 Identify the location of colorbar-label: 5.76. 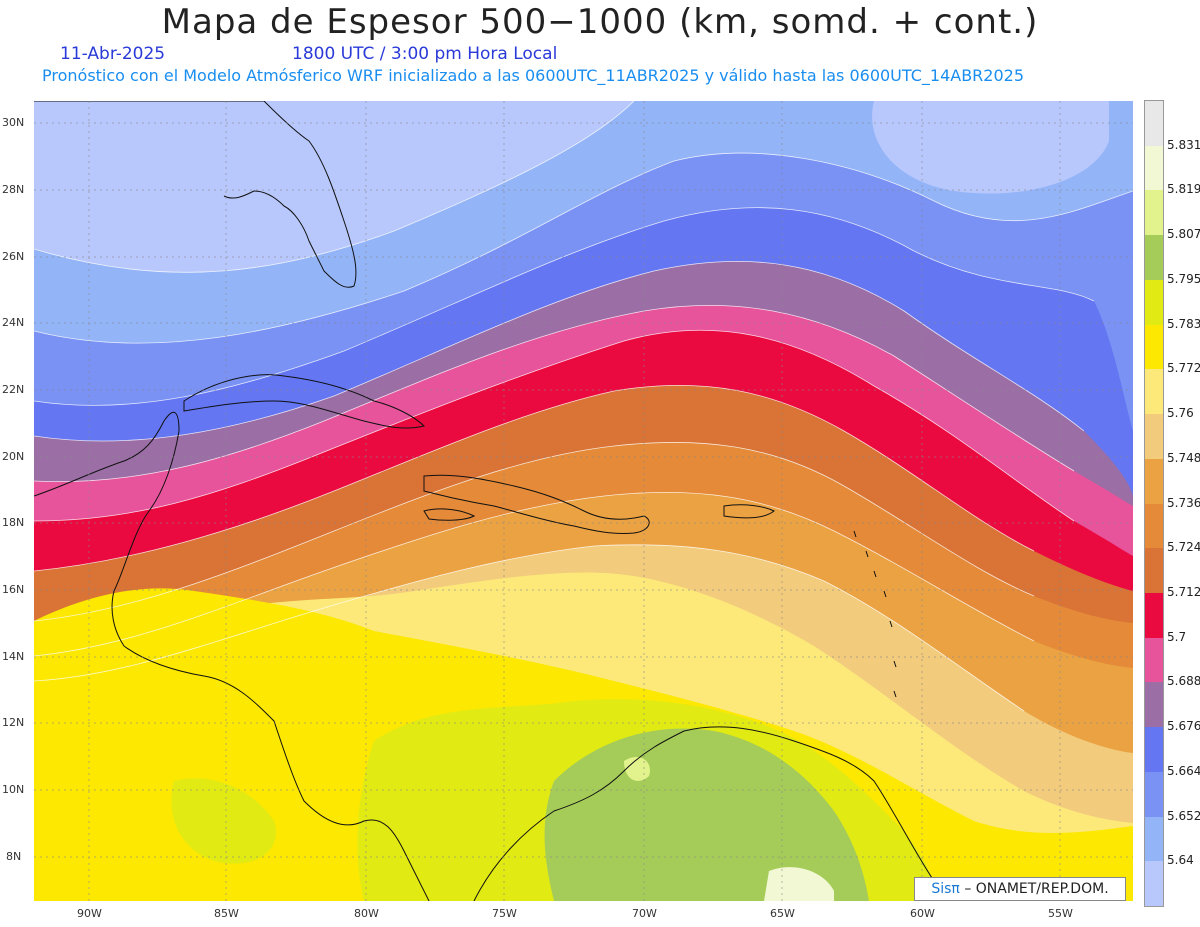
(1180, 413).